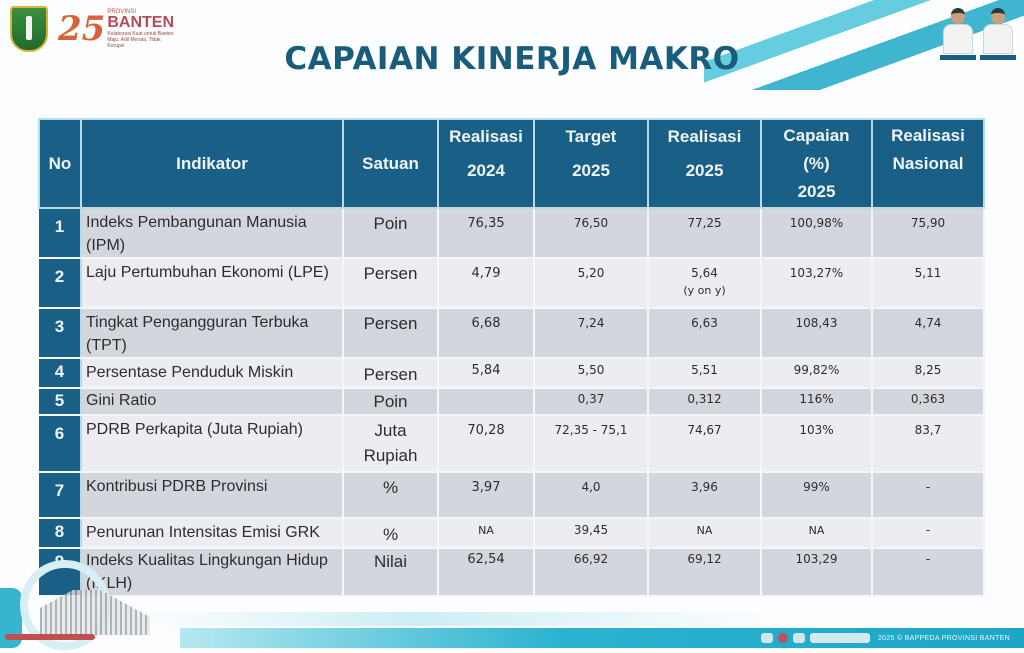 The height and width of the screenshot is (653, 1024). What do you see at coordinates (60, 443) in the screenshot?
I see `row-no: 6` at bounding box center [60, 443].